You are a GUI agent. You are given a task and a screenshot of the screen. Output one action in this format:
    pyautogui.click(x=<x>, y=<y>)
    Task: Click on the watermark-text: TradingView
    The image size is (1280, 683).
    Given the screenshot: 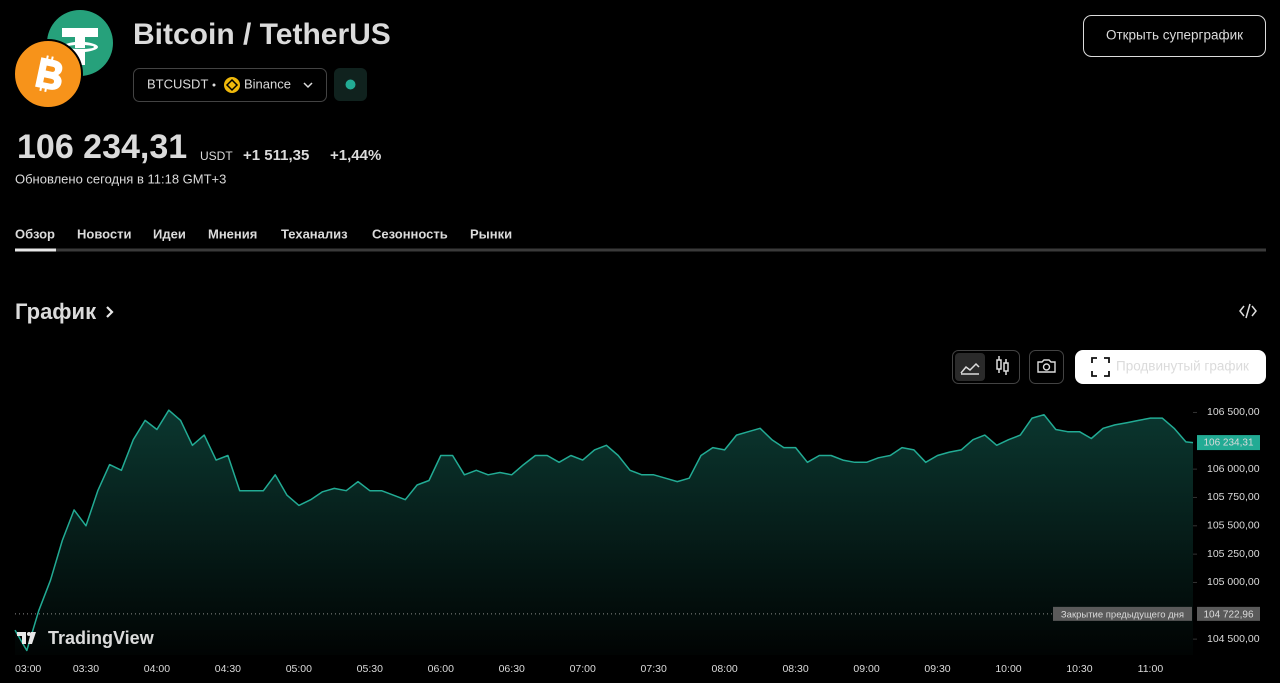 What is the action you would take?
    pyautogui.click(x=101, y=638)
    